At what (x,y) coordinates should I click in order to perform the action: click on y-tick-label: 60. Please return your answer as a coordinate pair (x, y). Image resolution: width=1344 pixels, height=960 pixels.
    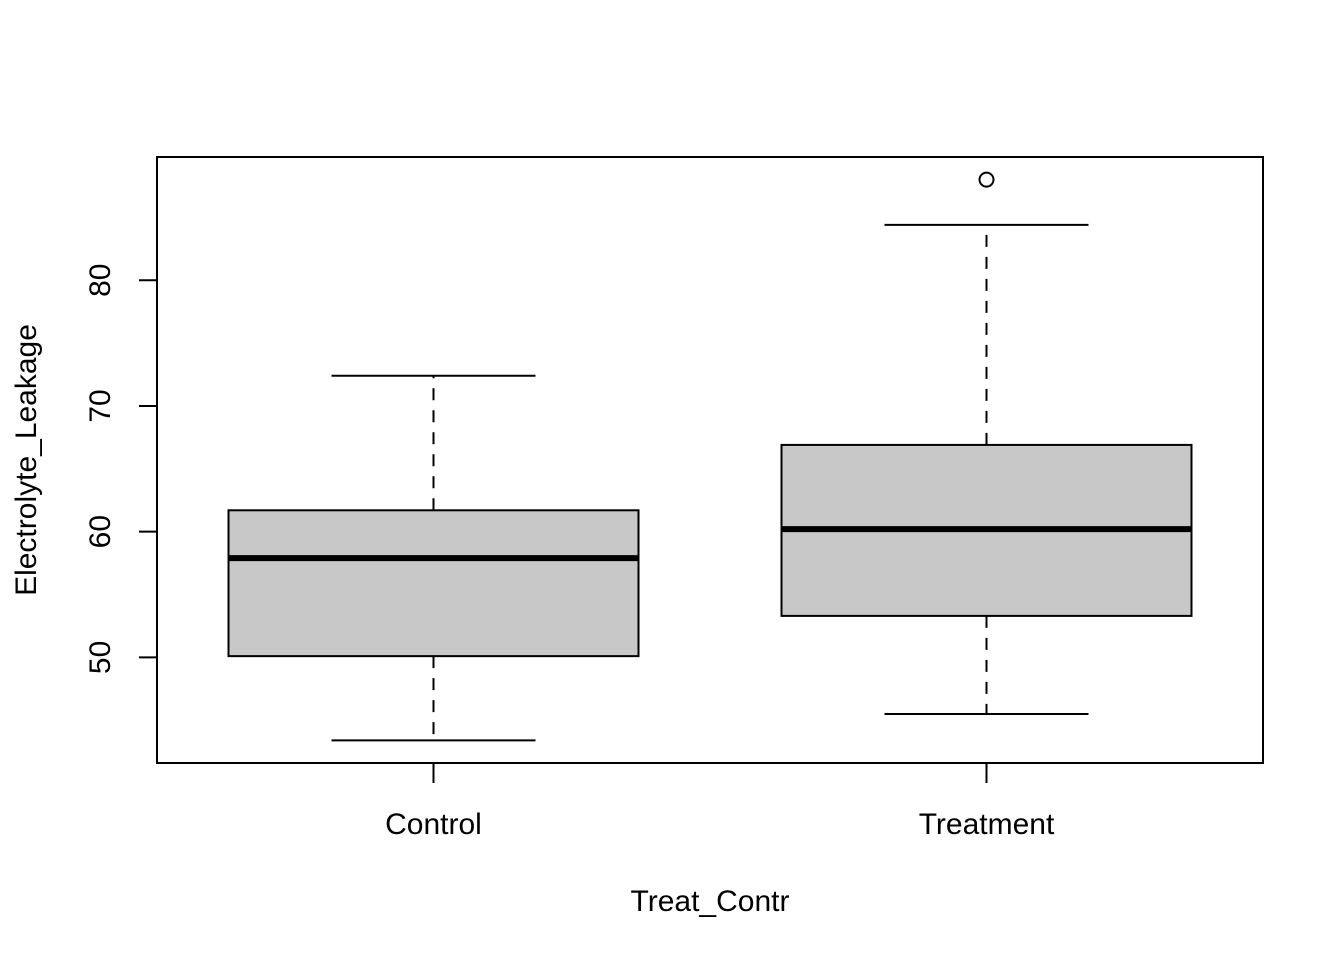
    Looking at the image, I should click on (100, 531).